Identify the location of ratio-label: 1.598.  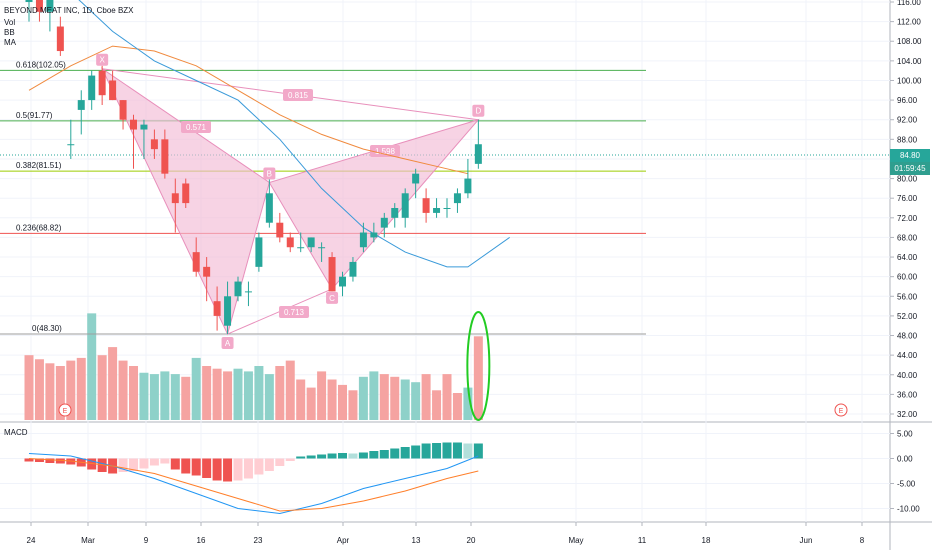
(385, 151).